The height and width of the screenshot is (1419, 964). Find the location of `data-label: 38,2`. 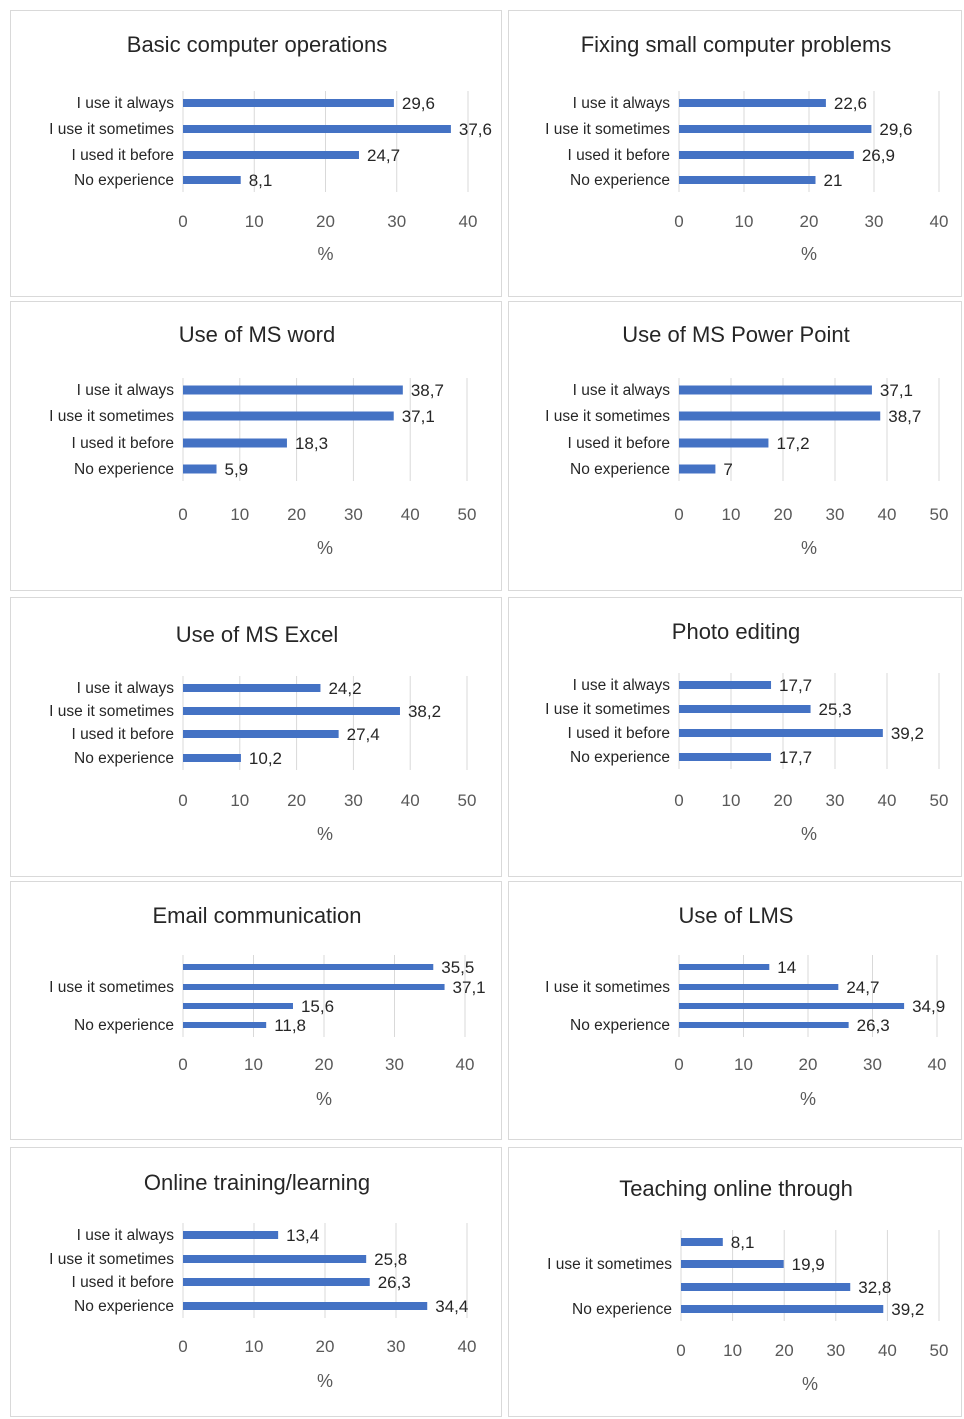

data-label: 38,2 is located at coordinates (424, 711).